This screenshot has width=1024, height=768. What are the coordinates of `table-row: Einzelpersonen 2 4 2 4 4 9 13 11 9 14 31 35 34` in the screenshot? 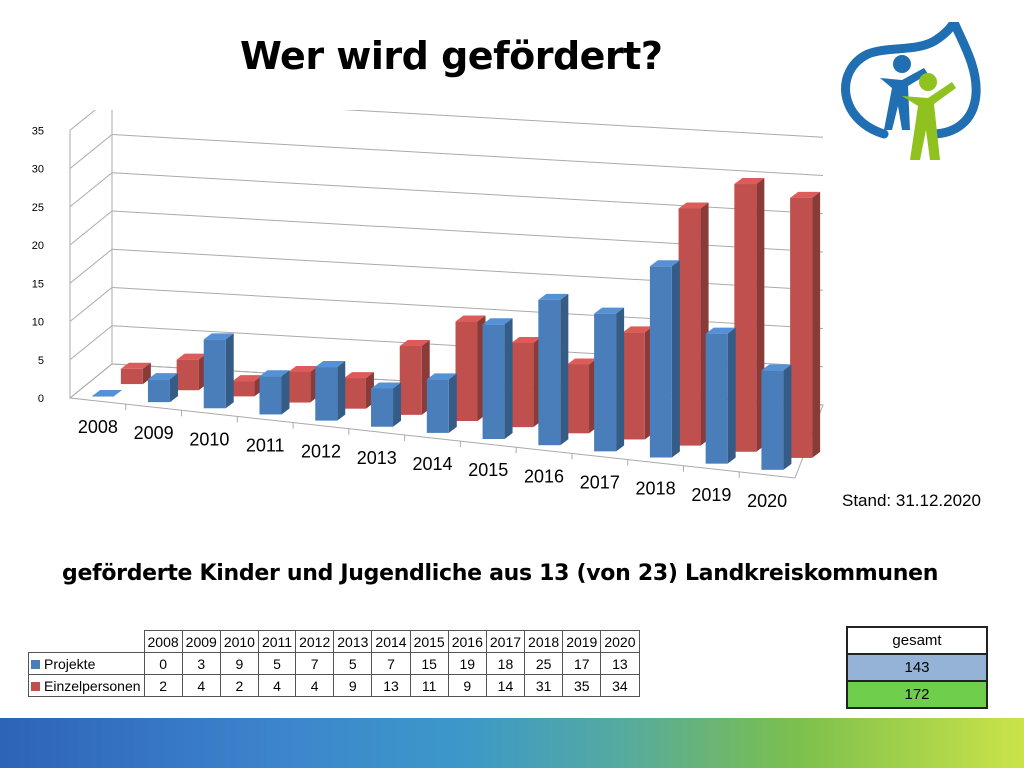 It's located at (334, 685).